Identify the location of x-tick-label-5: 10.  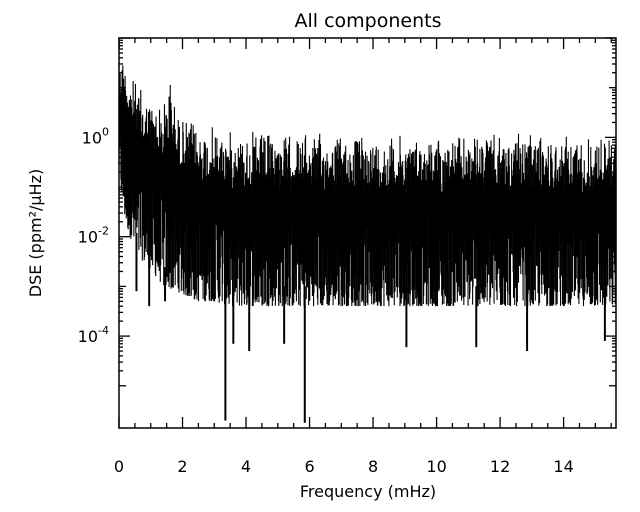
(436, 466).